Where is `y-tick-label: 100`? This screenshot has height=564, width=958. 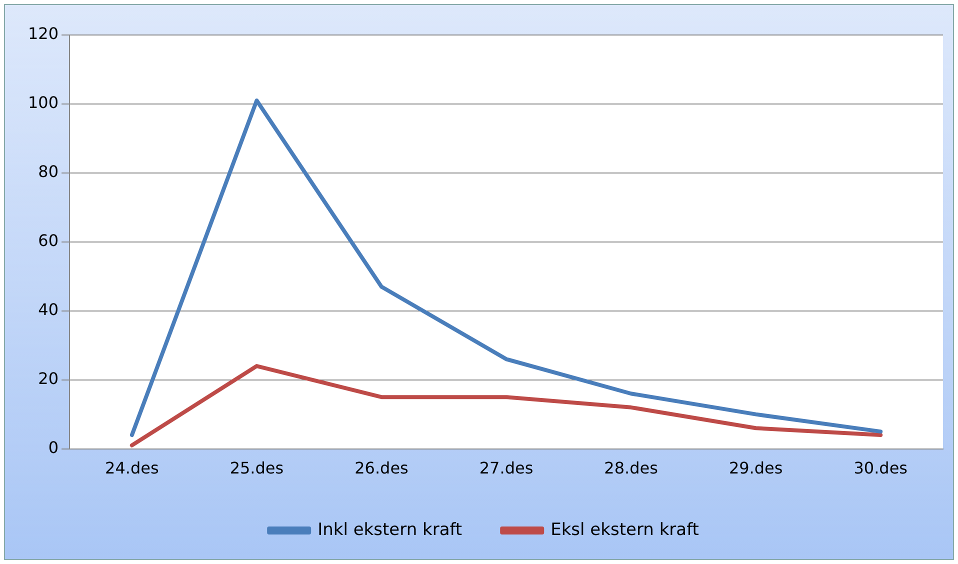
y-tick-label: 100 is located at coordinates (43, 102).